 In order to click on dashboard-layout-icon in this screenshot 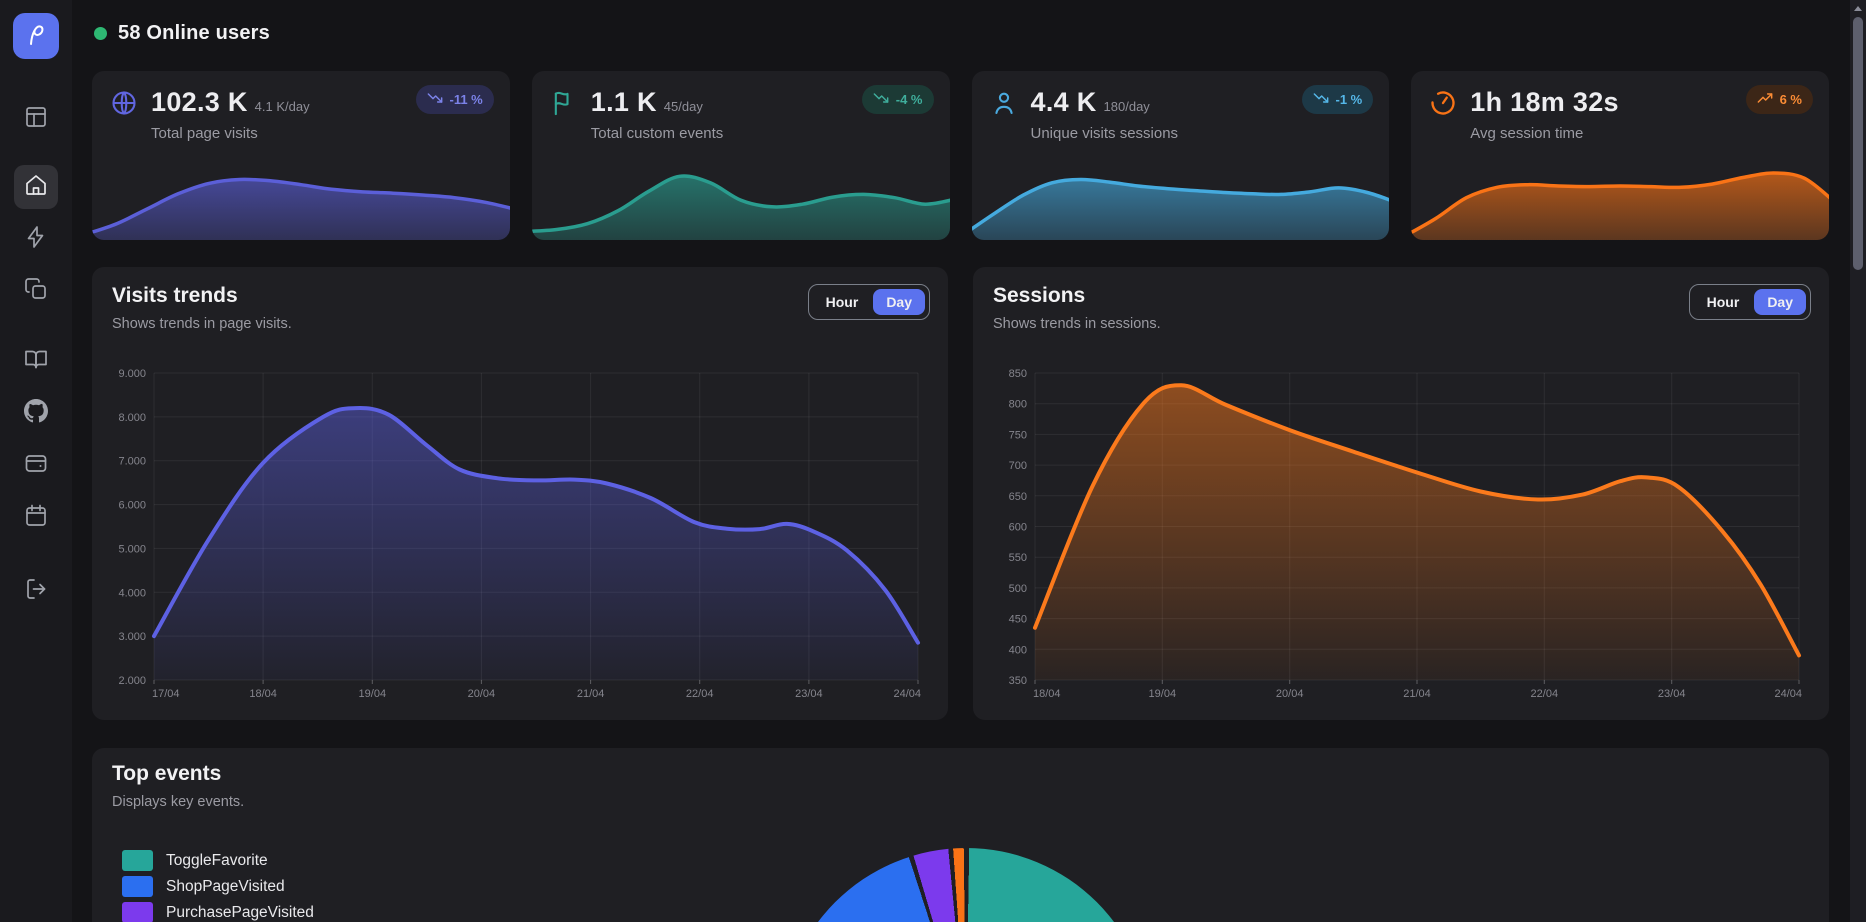, I will do `click(36, 119)`.